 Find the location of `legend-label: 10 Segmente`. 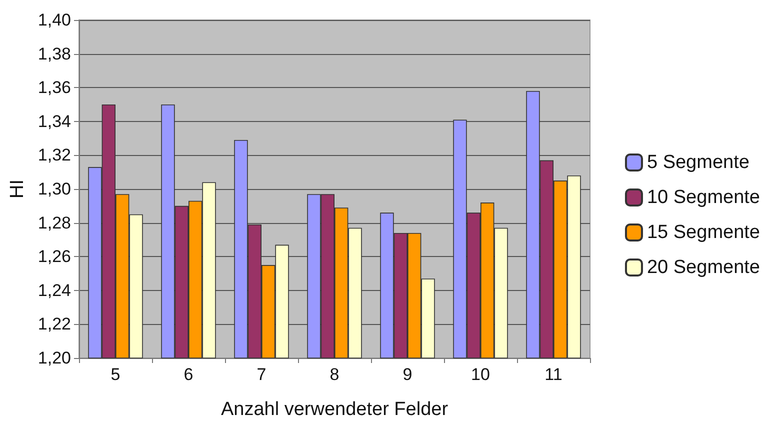

legend-label: 10 Segmente is located at coordinates (703, 197).